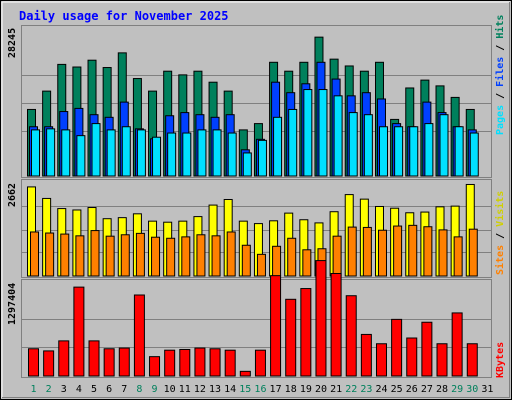  I want to click on x-label-day-15: 15, so click(245, 389).